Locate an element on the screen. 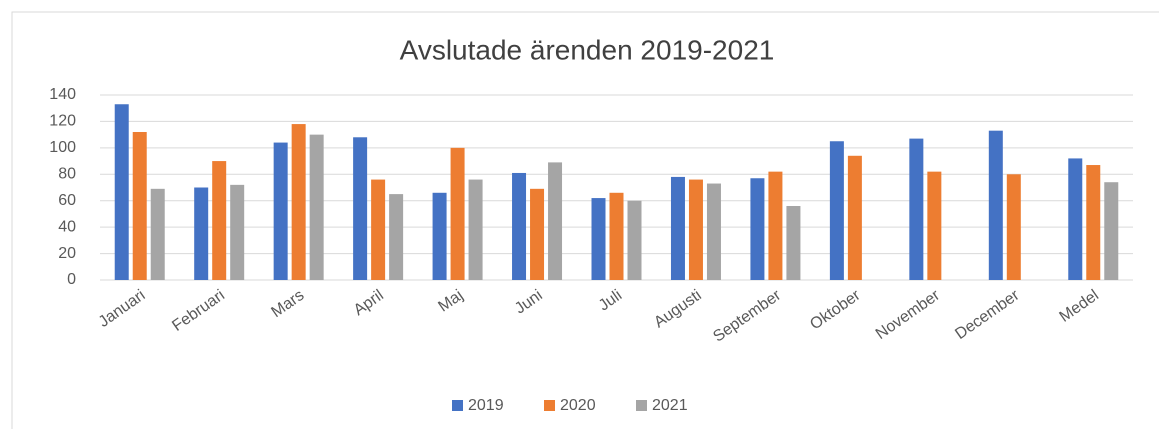 The image size is (1159, 429). legend-label: 2020 is located at coordinates (578, 405).